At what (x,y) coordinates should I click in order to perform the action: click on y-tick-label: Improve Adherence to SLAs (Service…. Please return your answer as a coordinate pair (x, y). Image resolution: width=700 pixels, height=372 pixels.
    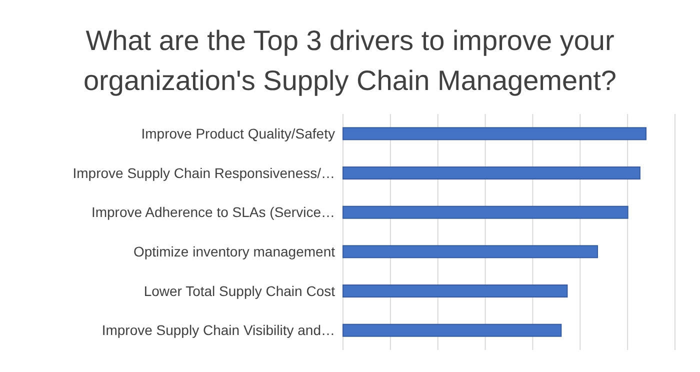
    Looking at the image, I should click on (213, 212).